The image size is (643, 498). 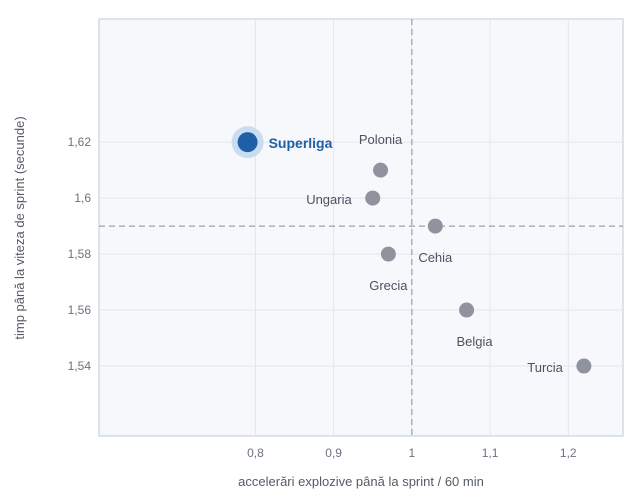 I want to click on x-tick-label: 1, so click(x=411, y=453).